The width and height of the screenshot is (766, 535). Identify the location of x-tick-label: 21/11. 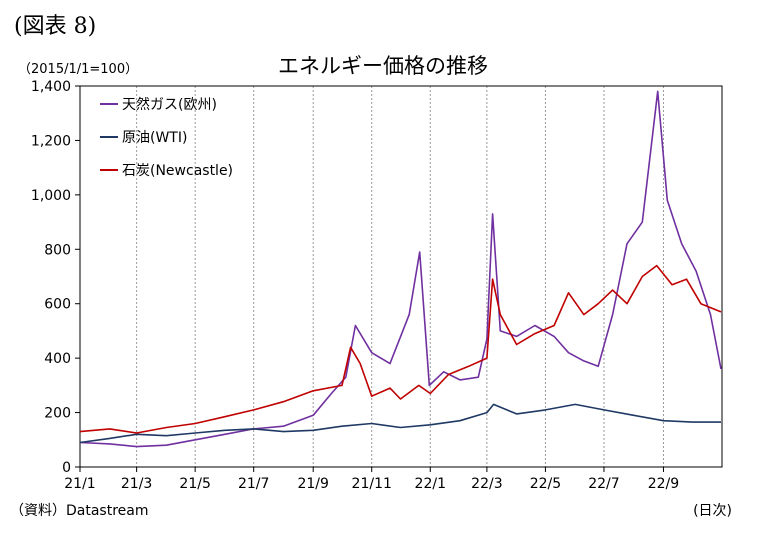
(372, 484).